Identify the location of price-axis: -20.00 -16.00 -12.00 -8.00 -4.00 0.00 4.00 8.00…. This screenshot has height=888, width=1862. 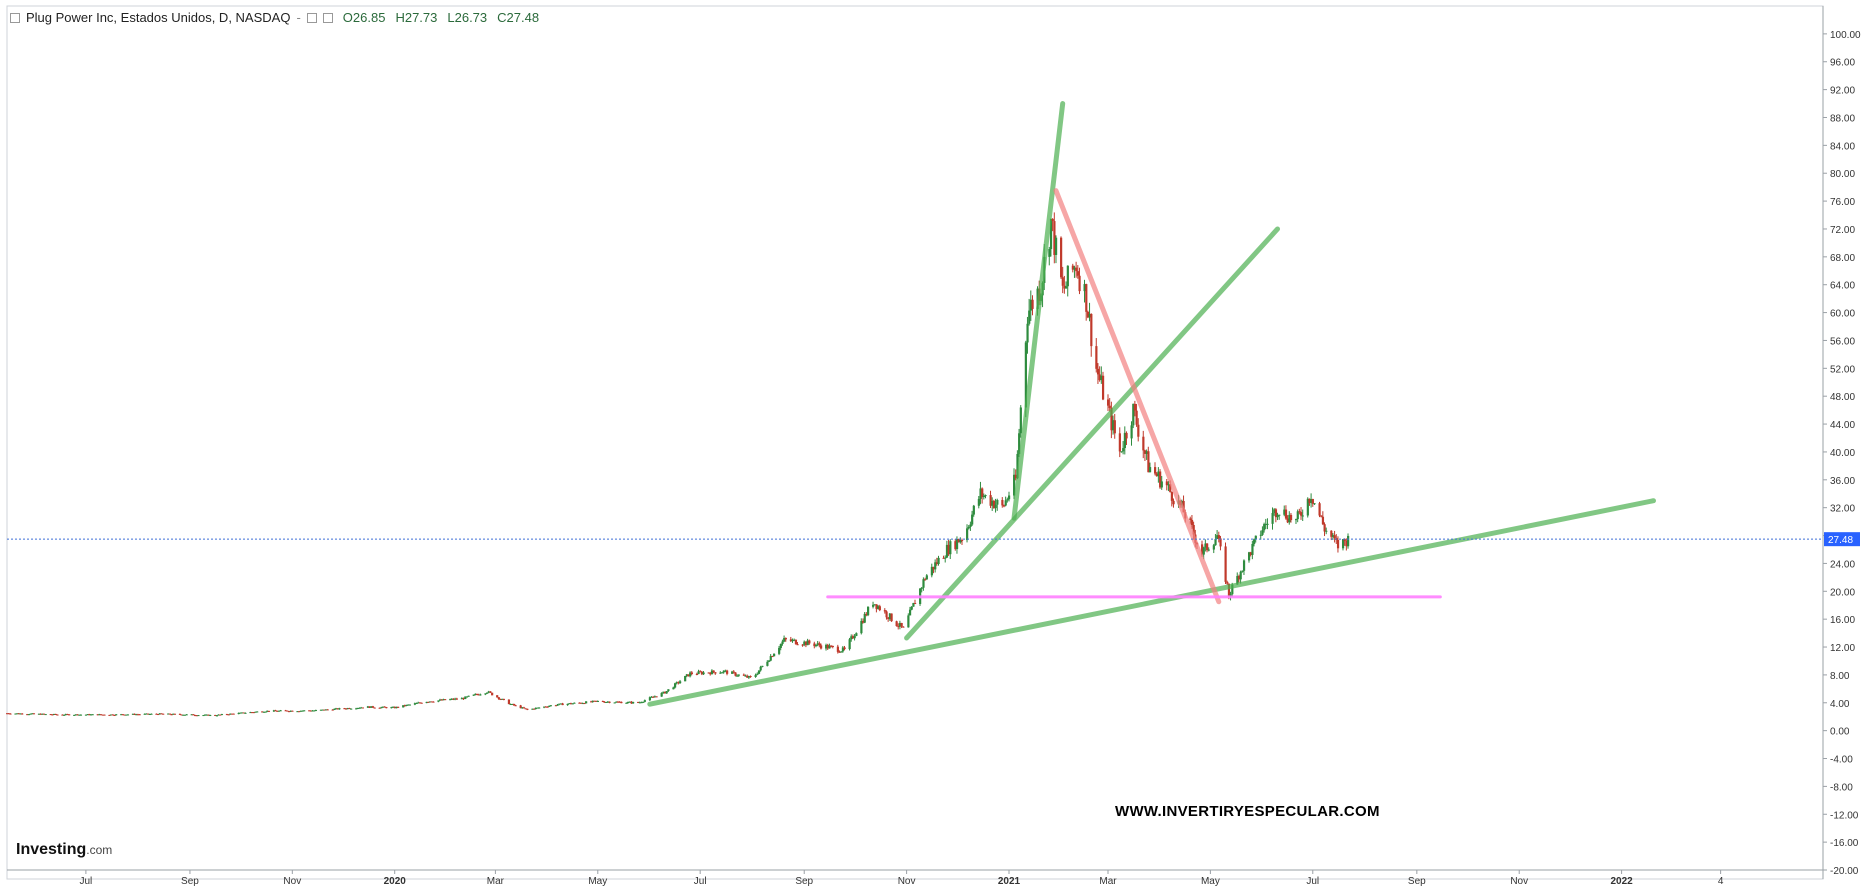
(1842, 453).